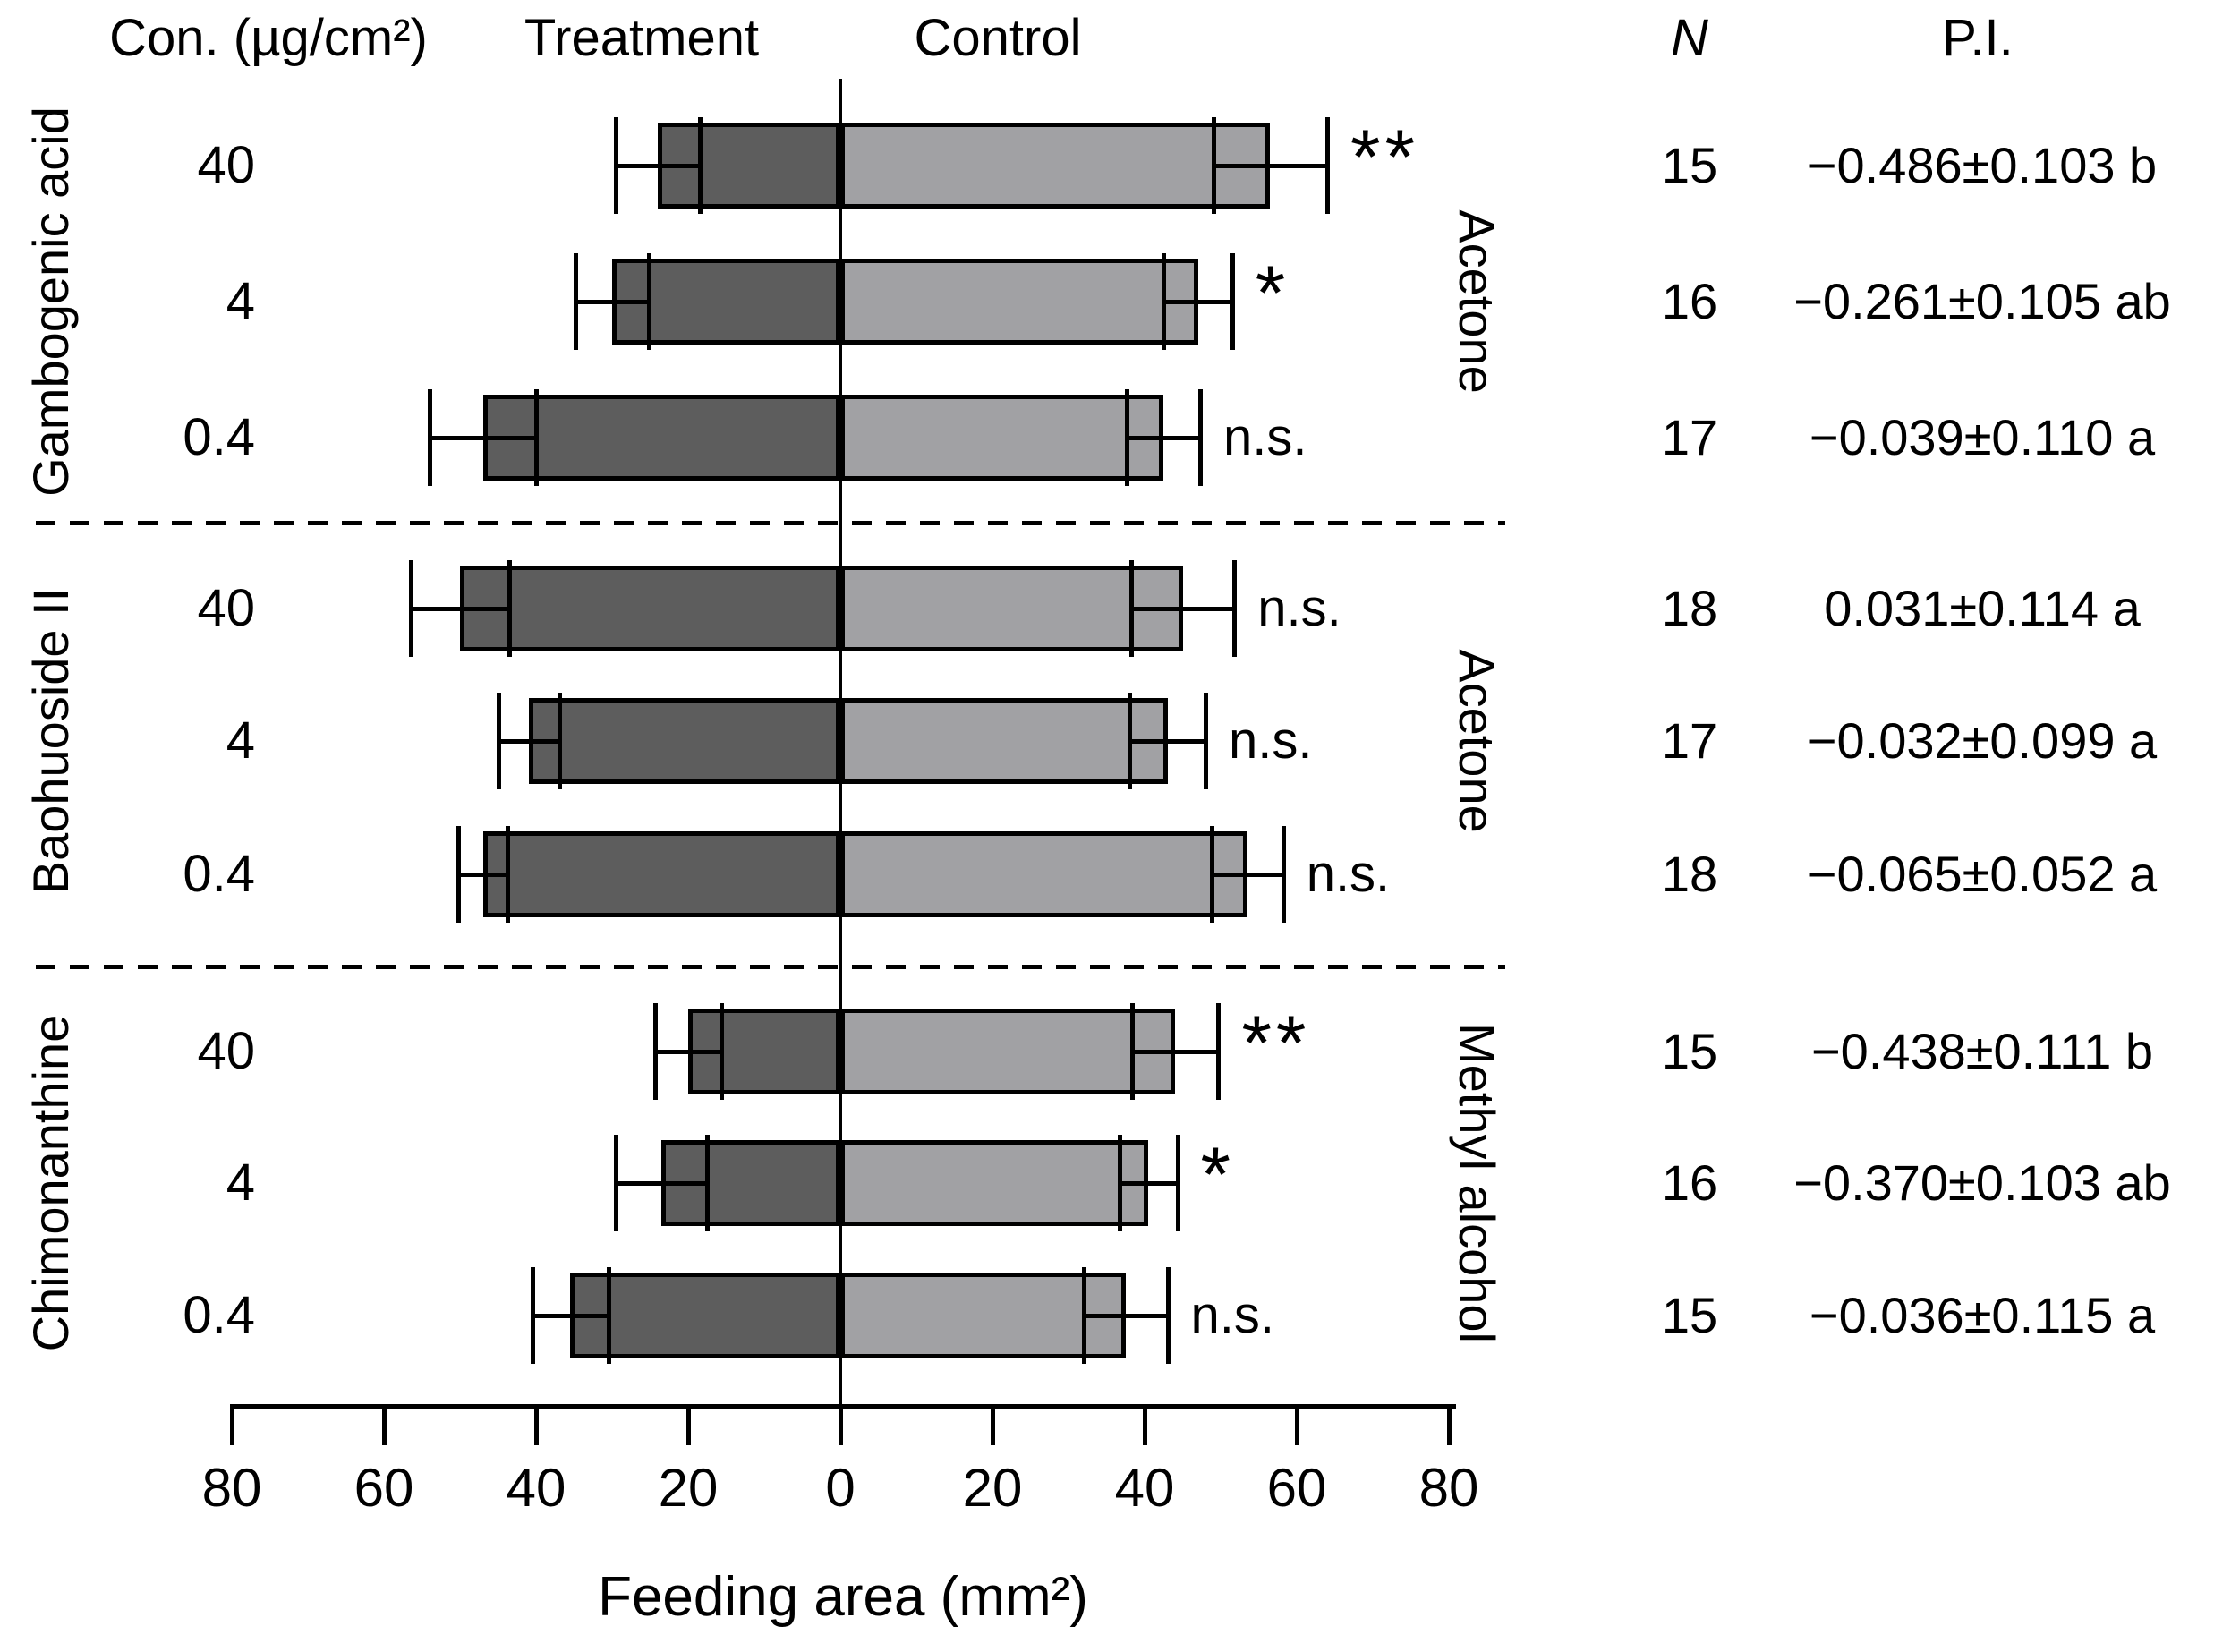 The image size is (2231, 1652). Describe the element at coordinates (1477, 1183) in the screenshot. I see `solvent-label: Methyl alcohol` at that location.